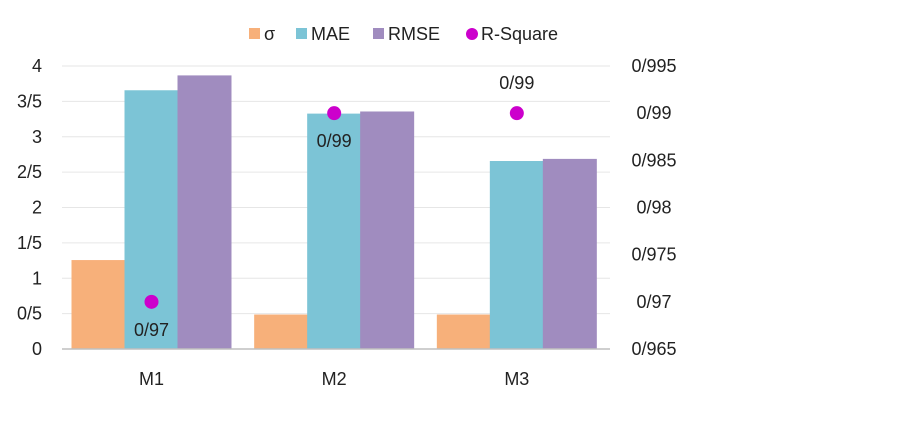 The width and height of the screenshot is (903, 422). Describe the element at coordinates (334, 113) in the screenshot. I see `r-square-point-M2` at that location.